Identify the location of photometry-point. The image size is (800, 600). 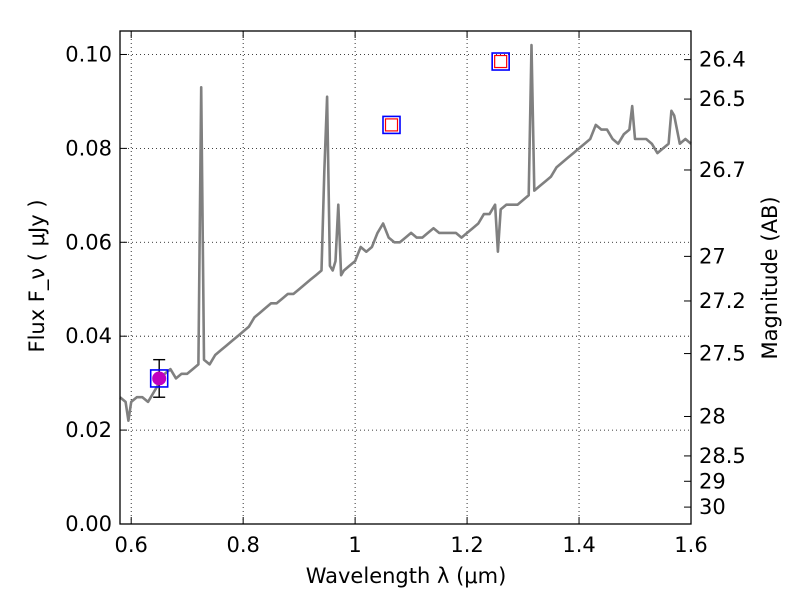
(159, 378).